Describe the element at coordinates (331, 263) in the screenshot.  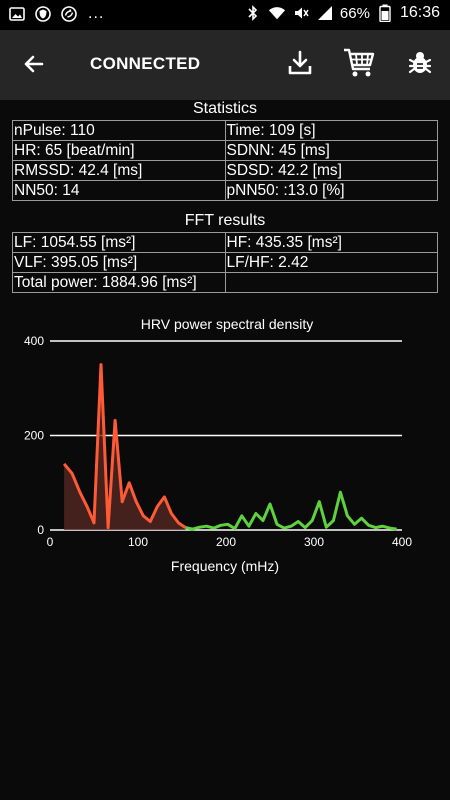
I see `fft-lf-hf-ratio: LF/HF: 2.42` at that location.